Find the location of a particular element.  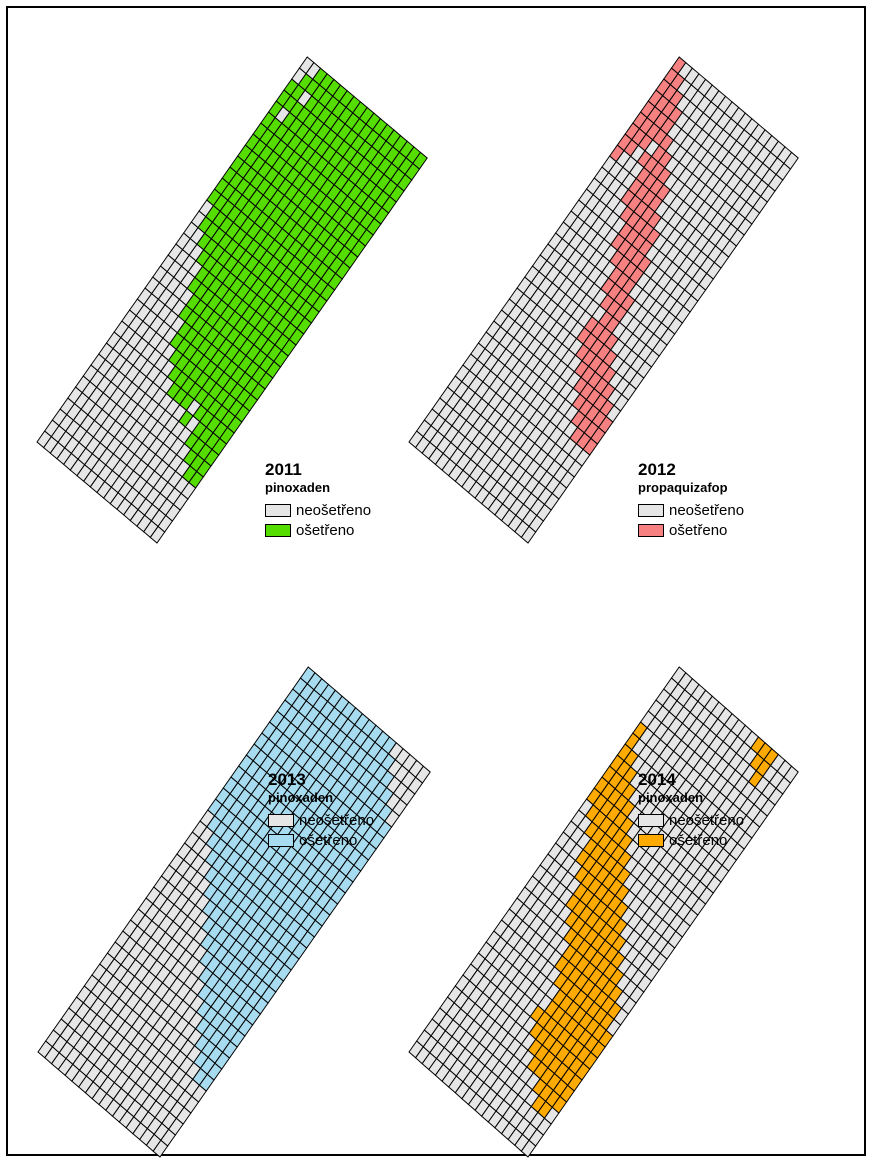

legend-herbicide: propaquizafop is located at coordinates (683, 487).